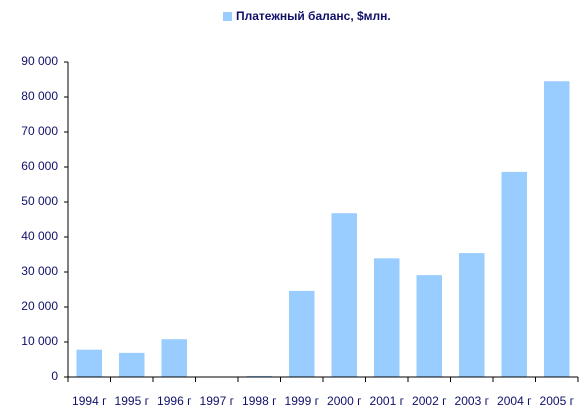  Describe the element at coordinates (429, 401) in the screenshot. I see `x-tick-label: 2002 г` at that location.